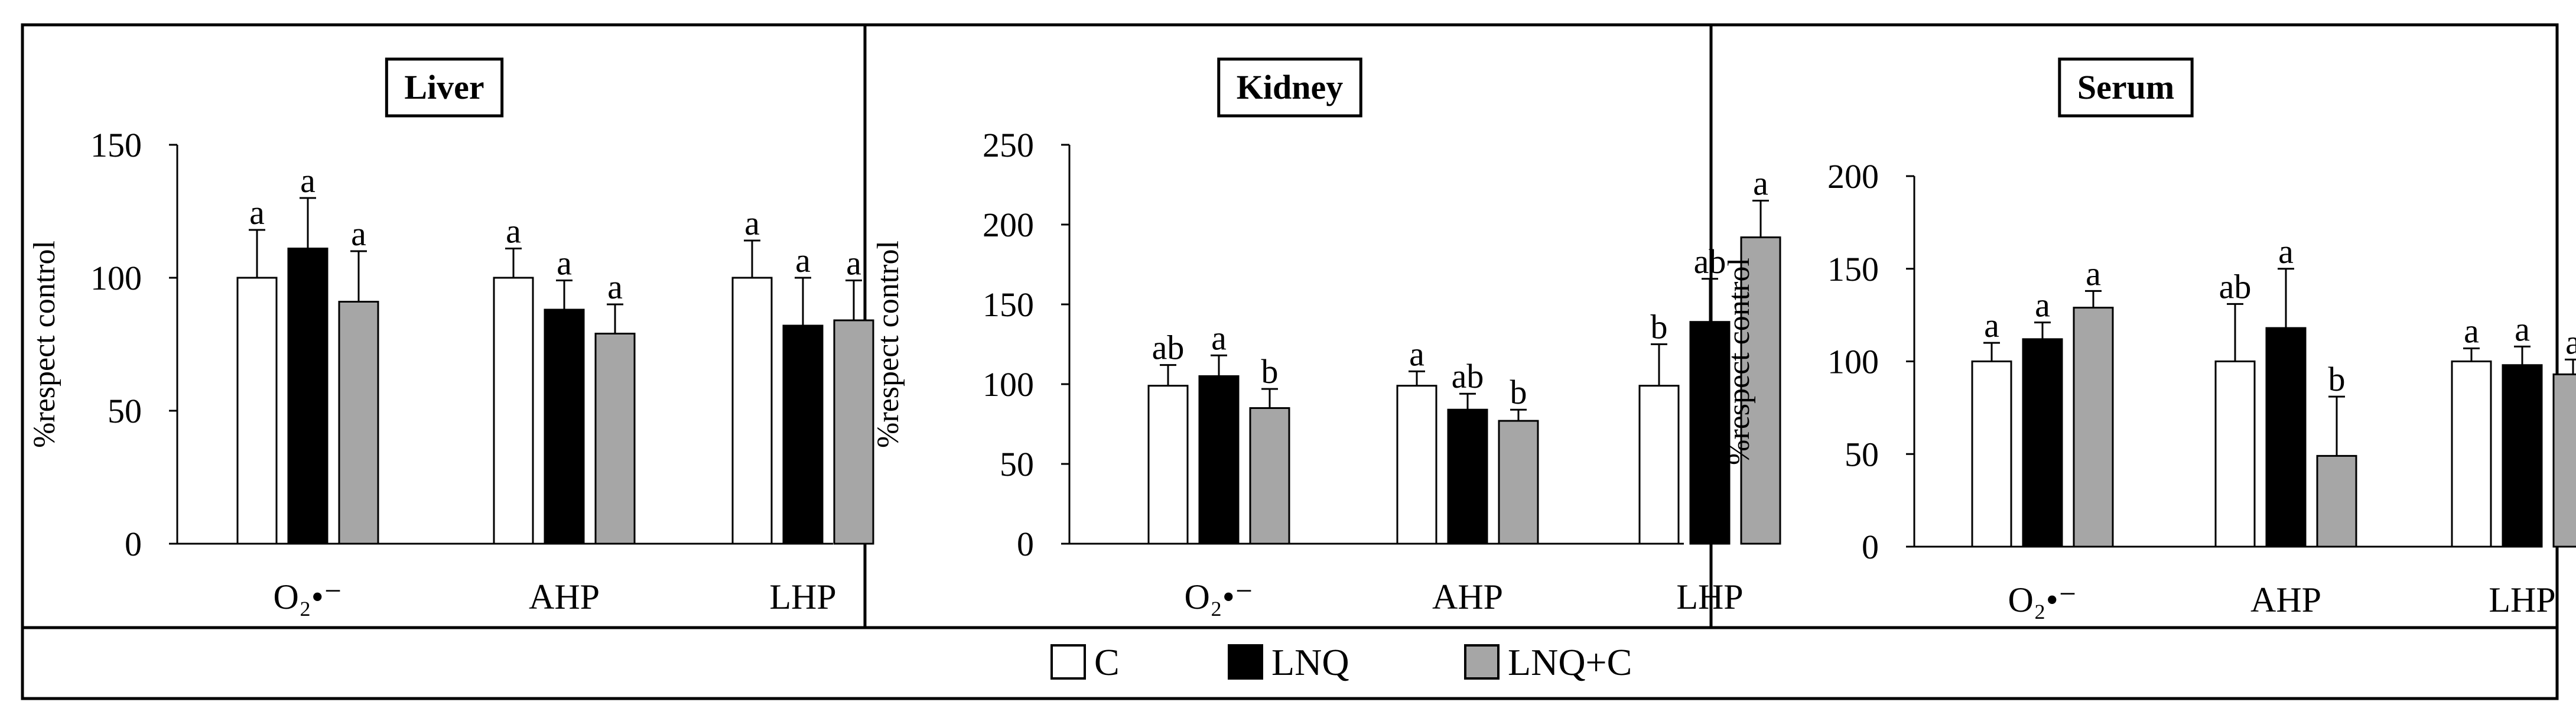 This screenshot has height=721, width=2576. I want to click on kidney-bar-c-0-sig-label: ab, so click(1168, 348).